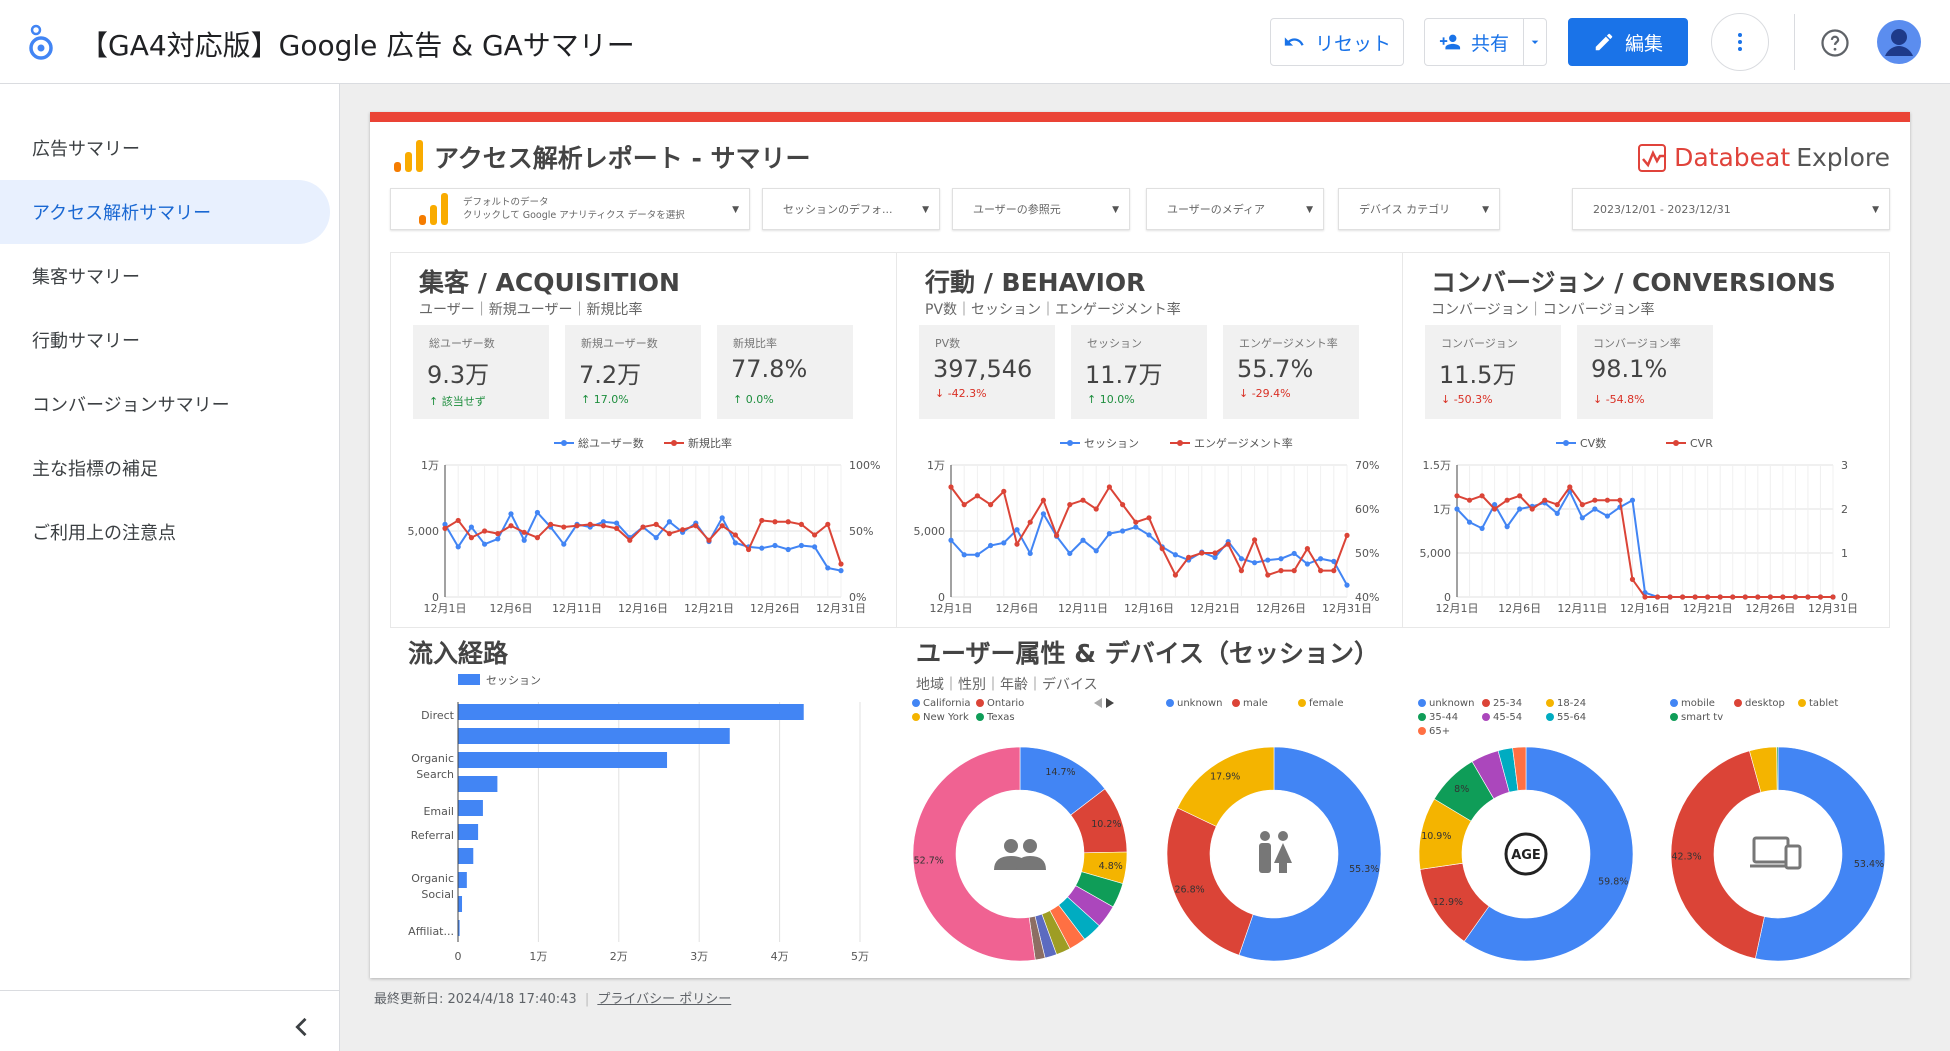 The width and height of the screenshot is (1950, 1051). What do you see at coordinates (41, 42) in the screenshot?
I see `looker-studio-logo-icon` at bounding box center [41, 42].